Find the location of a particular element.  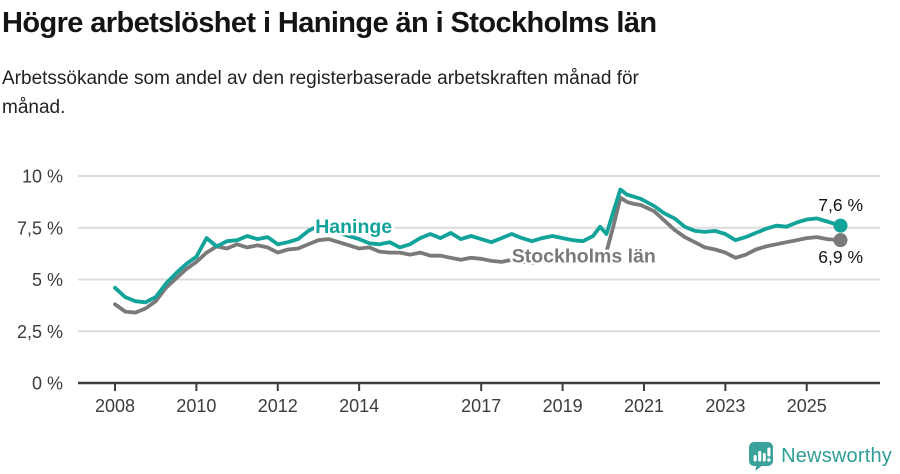

x-axis-label: 2019 is located at coordinates (563, 406).